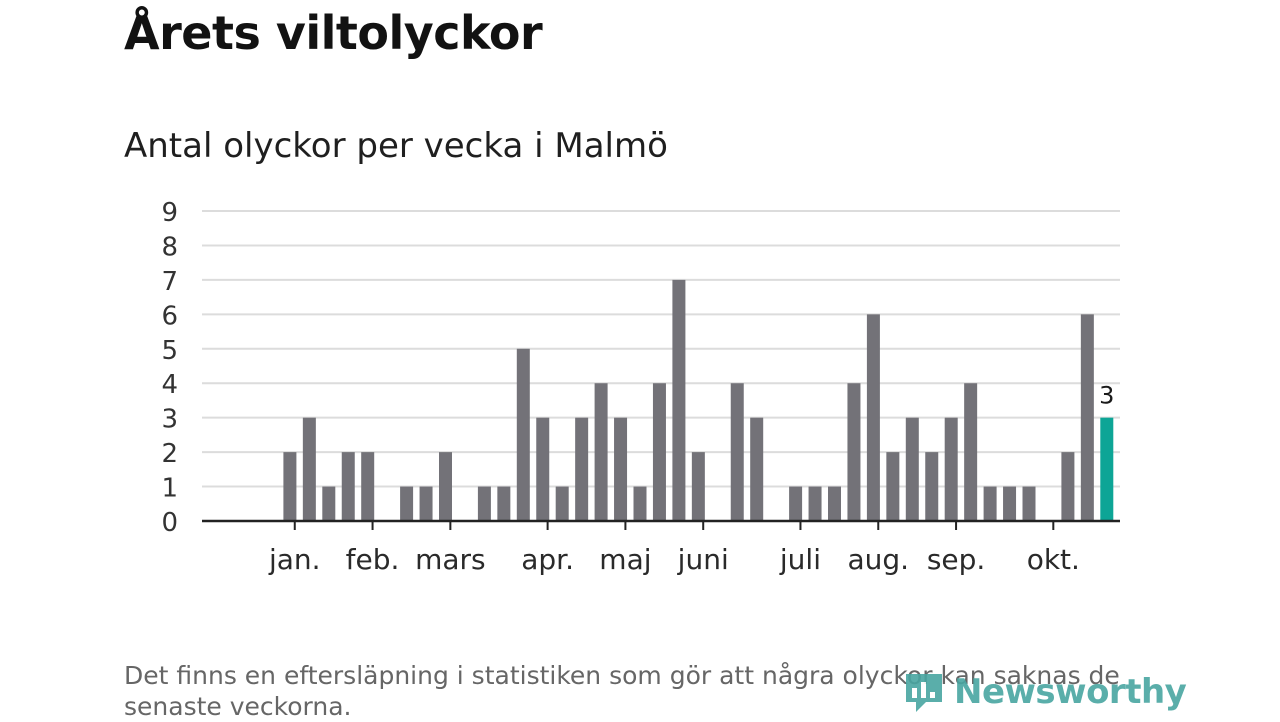 This screenshot has width=1280, height=722. Describe the element at coordinates (294, 559) in the screenshot. I see `x-tick-label: jan.` at that location.